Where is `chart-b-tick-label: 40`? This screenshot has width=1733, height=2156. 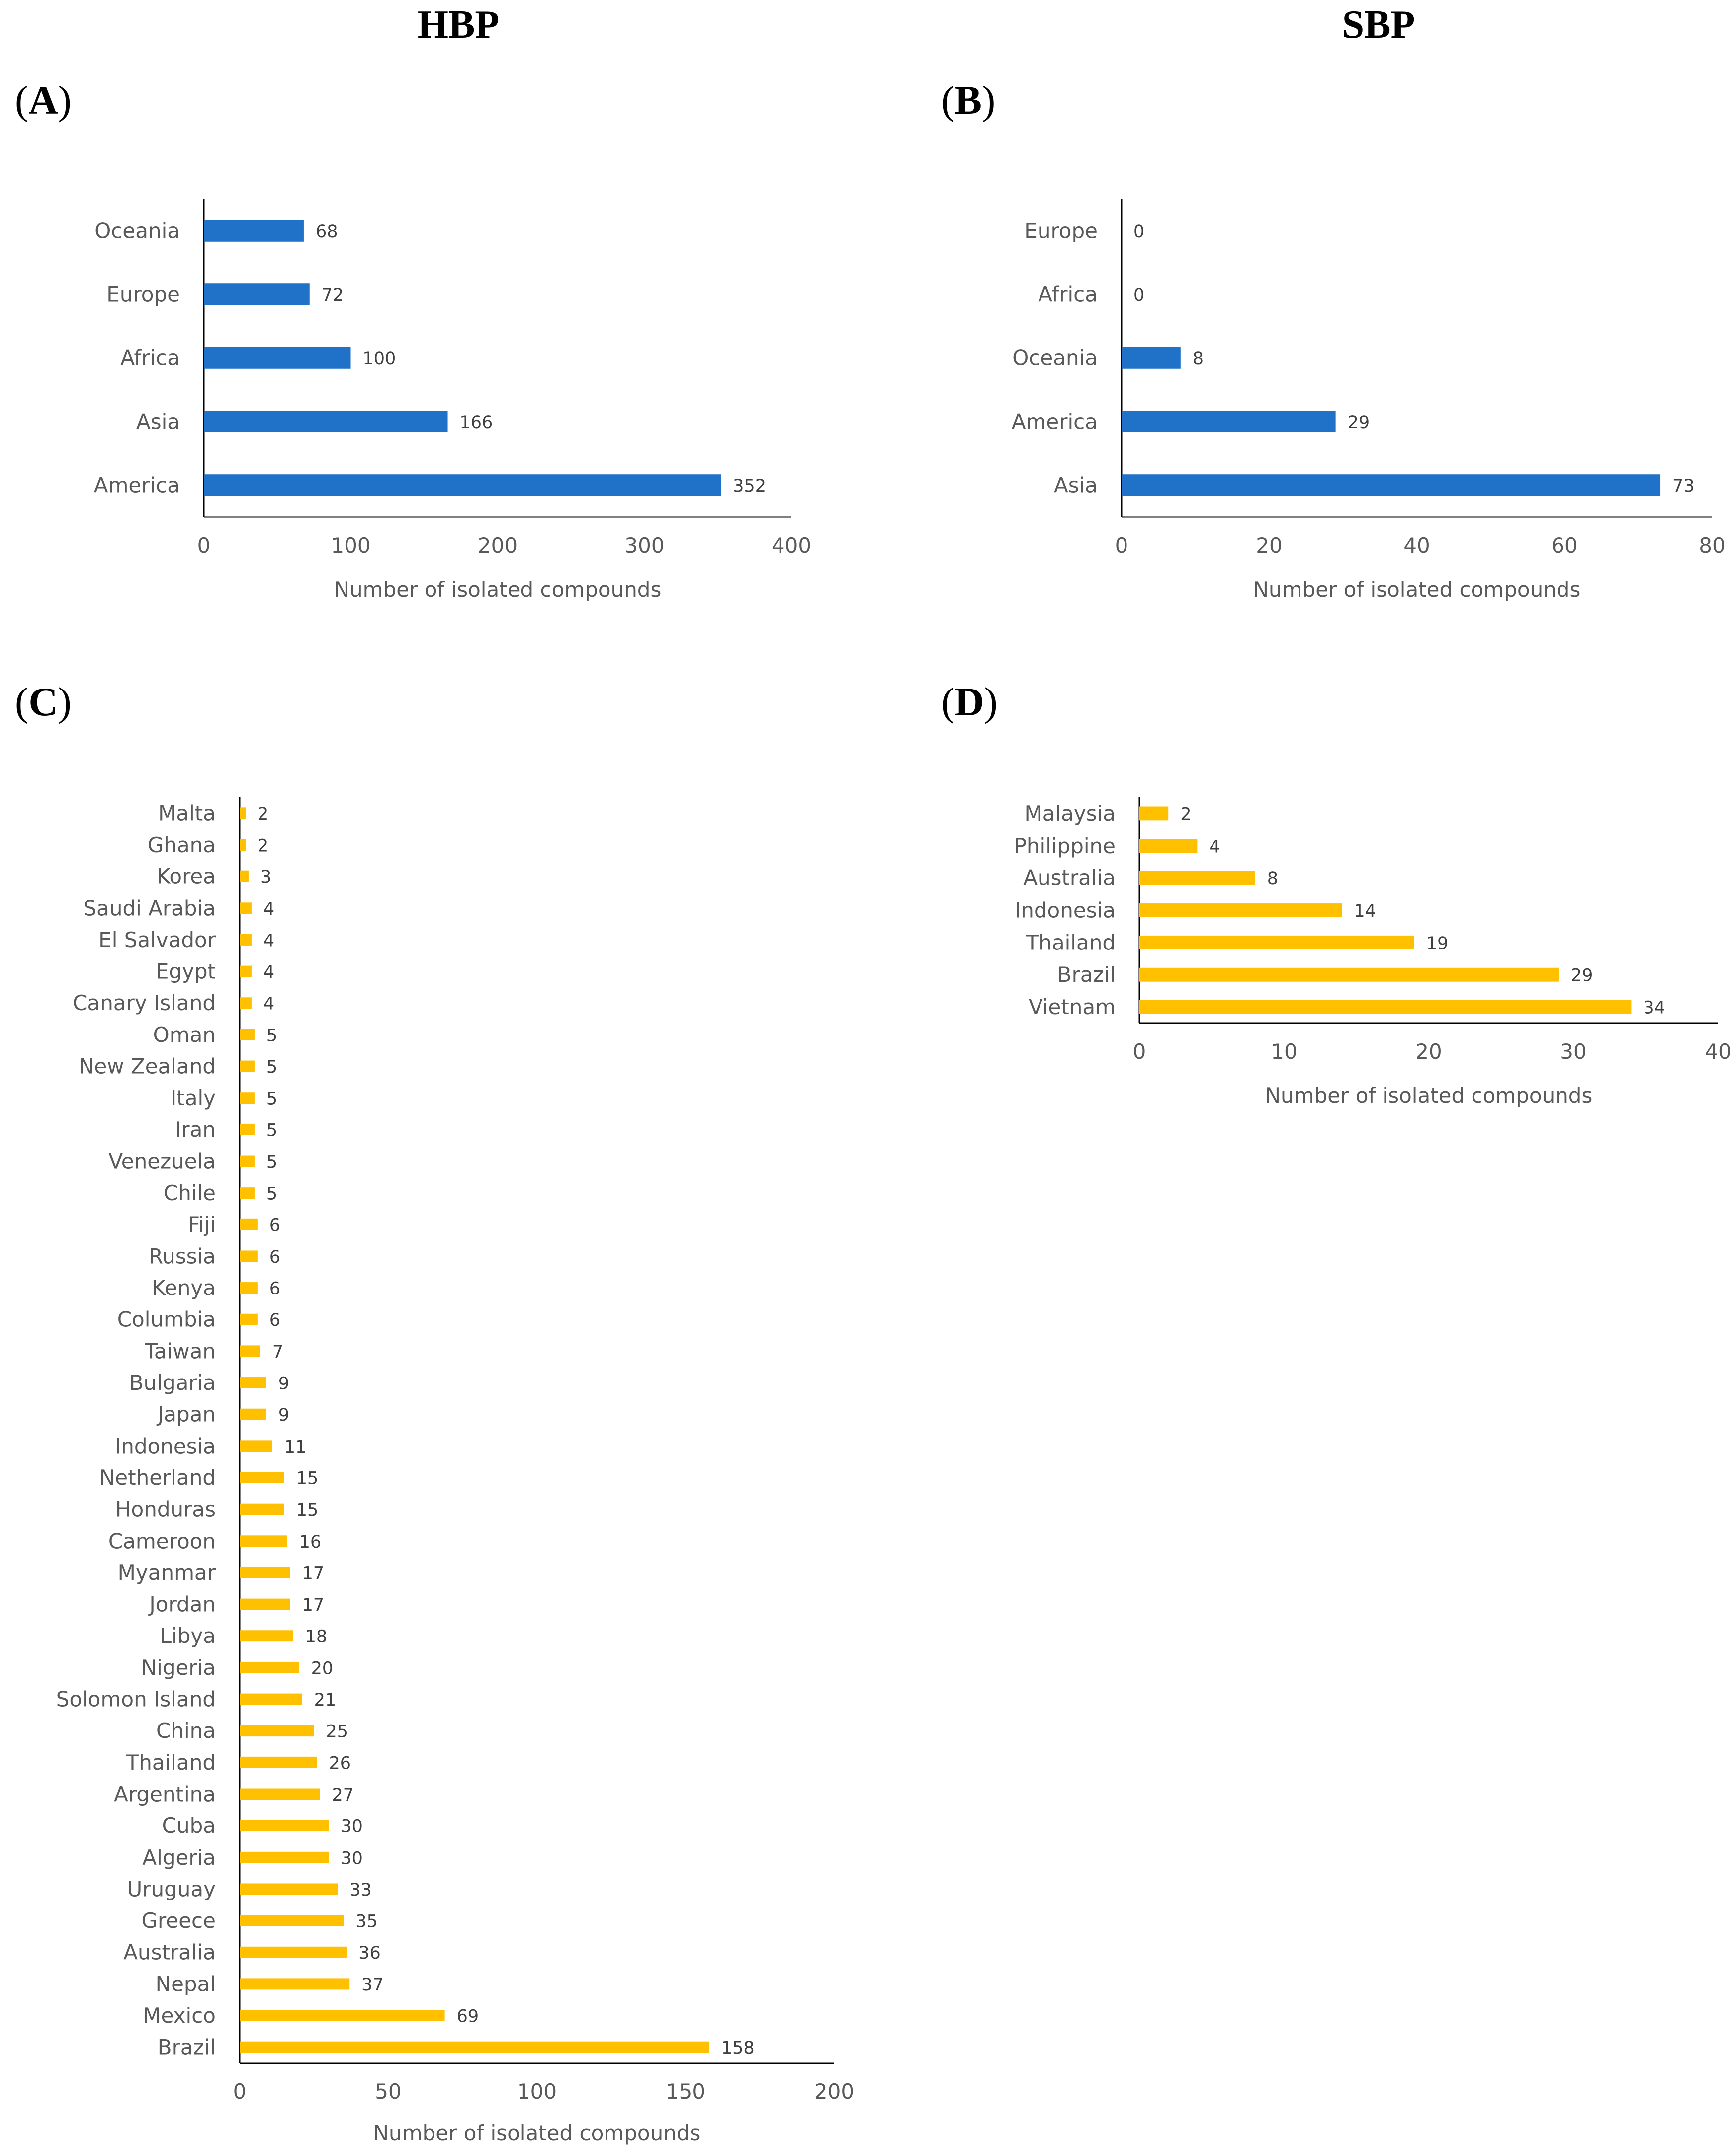 chart-b-tick-label: 40 is located at coordinates (1416, 545).